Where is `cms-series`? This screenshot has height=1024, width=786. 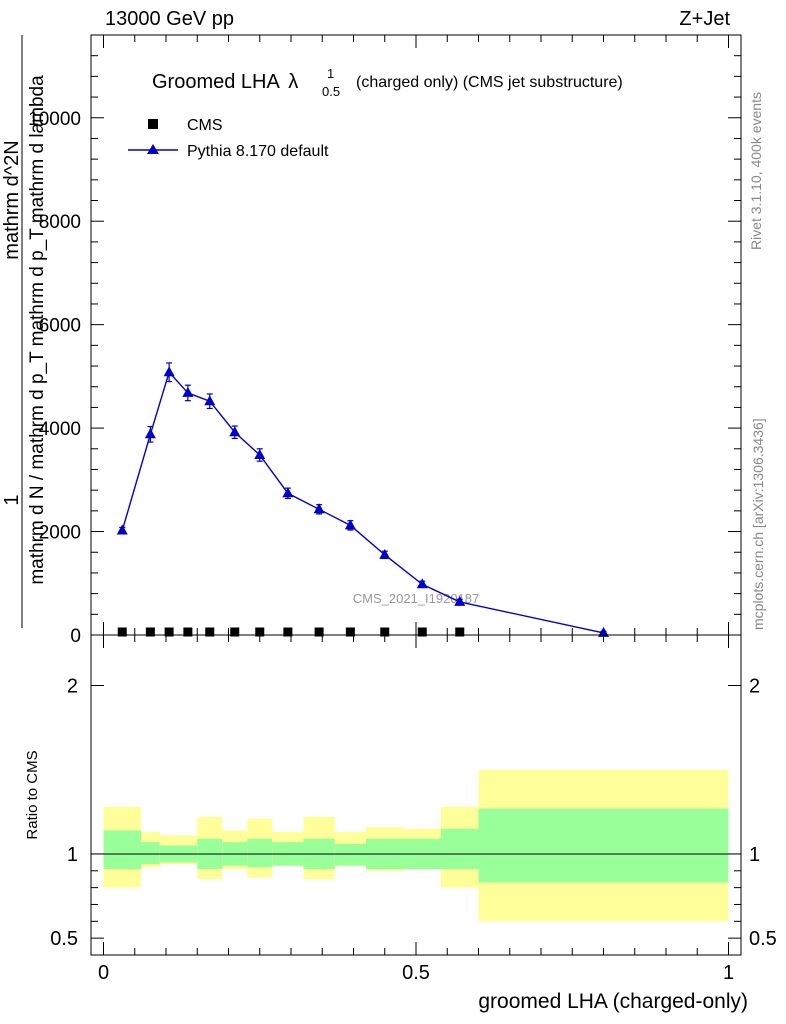
cms-series is located at coordinates (291, 632).